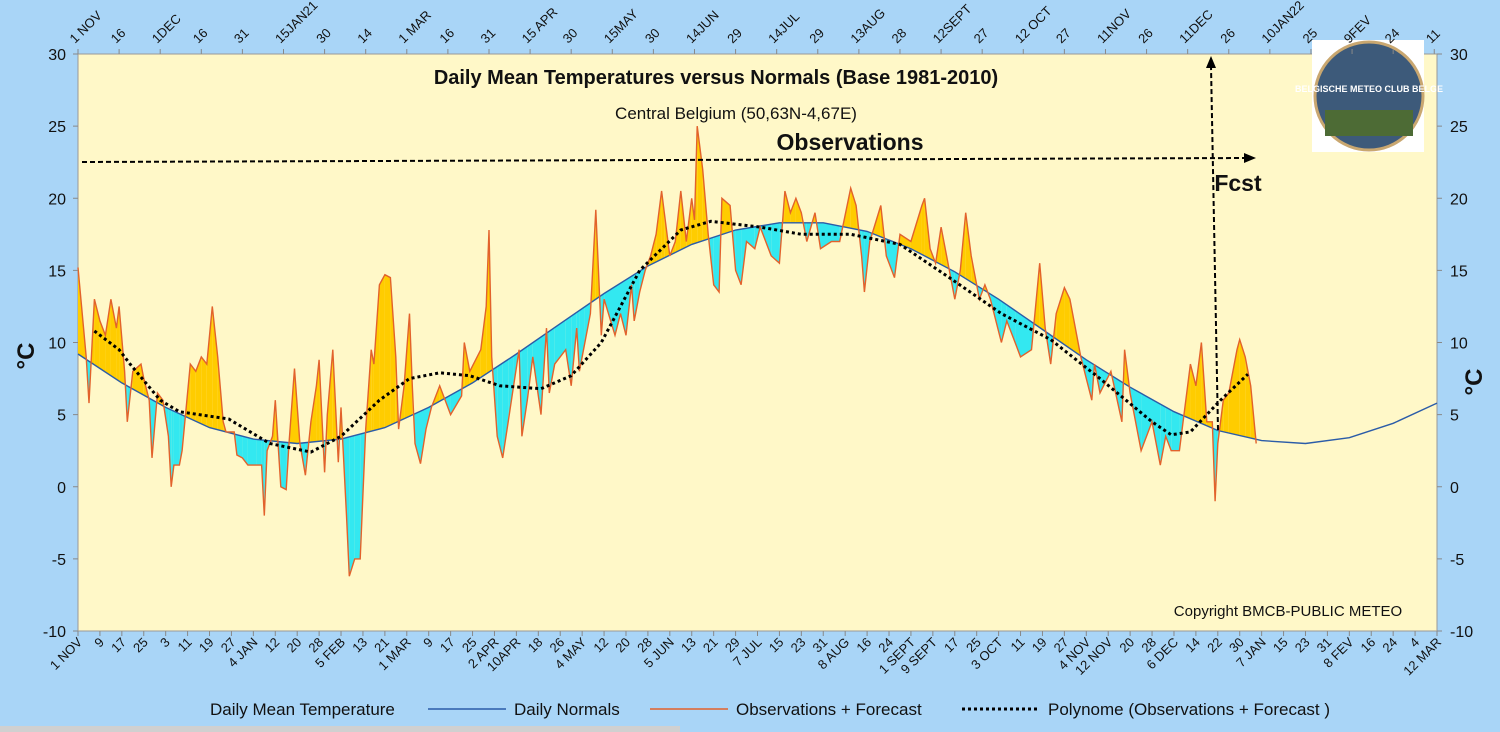  What do you see at coordinates (302, 709) in the screenshot?
I see `legend-label: Daily Mean Temperature` at bounding box center [302, 709].